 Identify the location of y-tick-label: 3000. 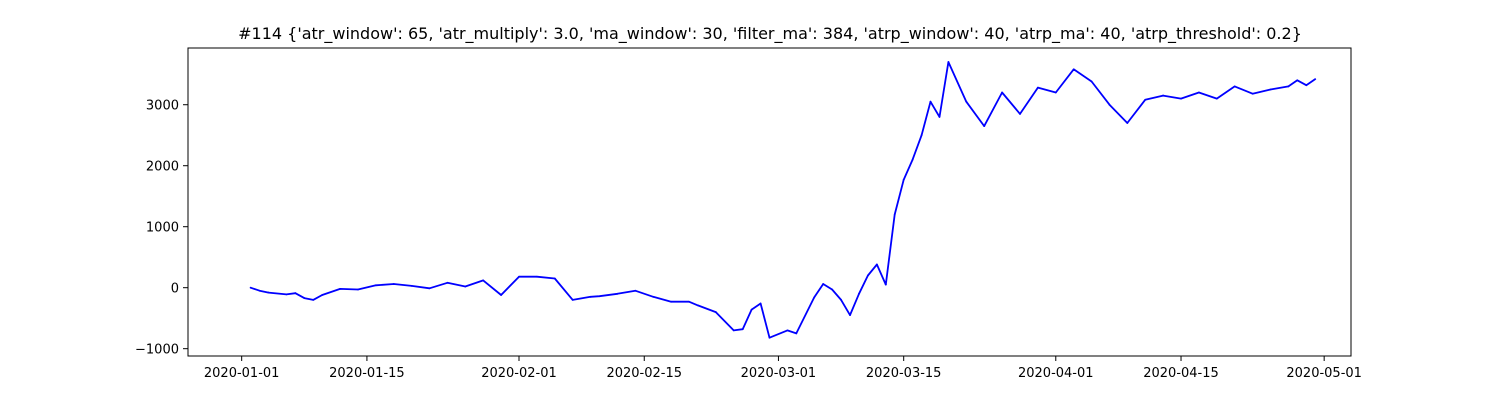
(162, 106).